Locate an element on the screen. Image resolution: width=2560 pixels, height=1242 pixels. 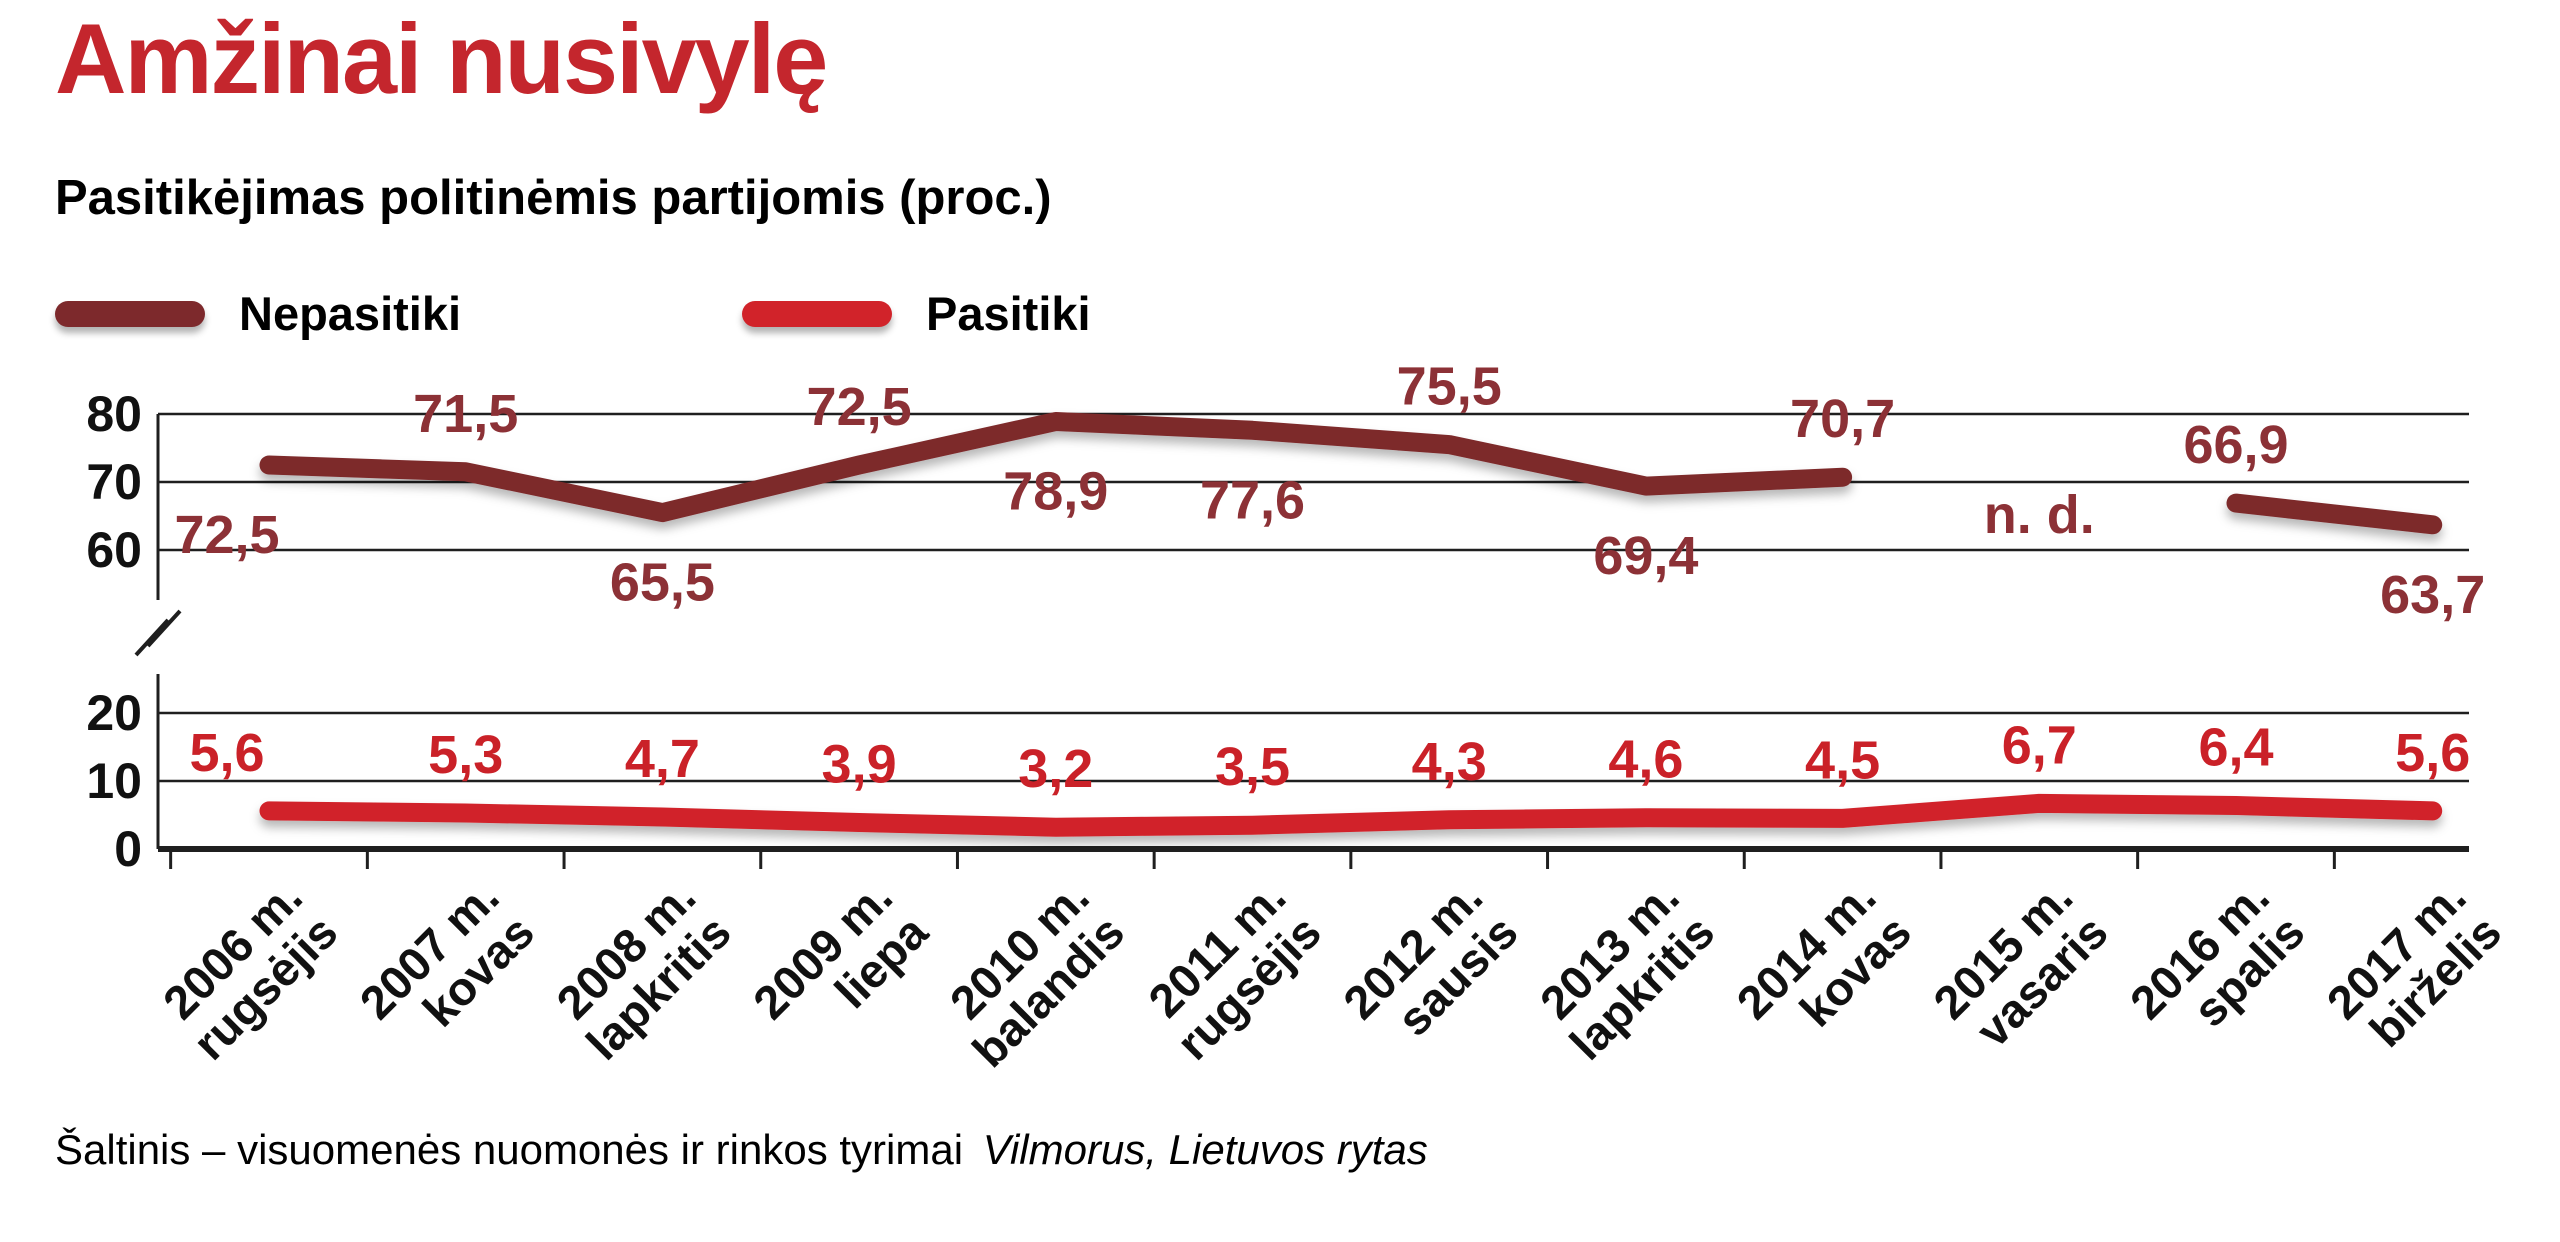
svg-text: 80 is located at coordinates (114, 414).